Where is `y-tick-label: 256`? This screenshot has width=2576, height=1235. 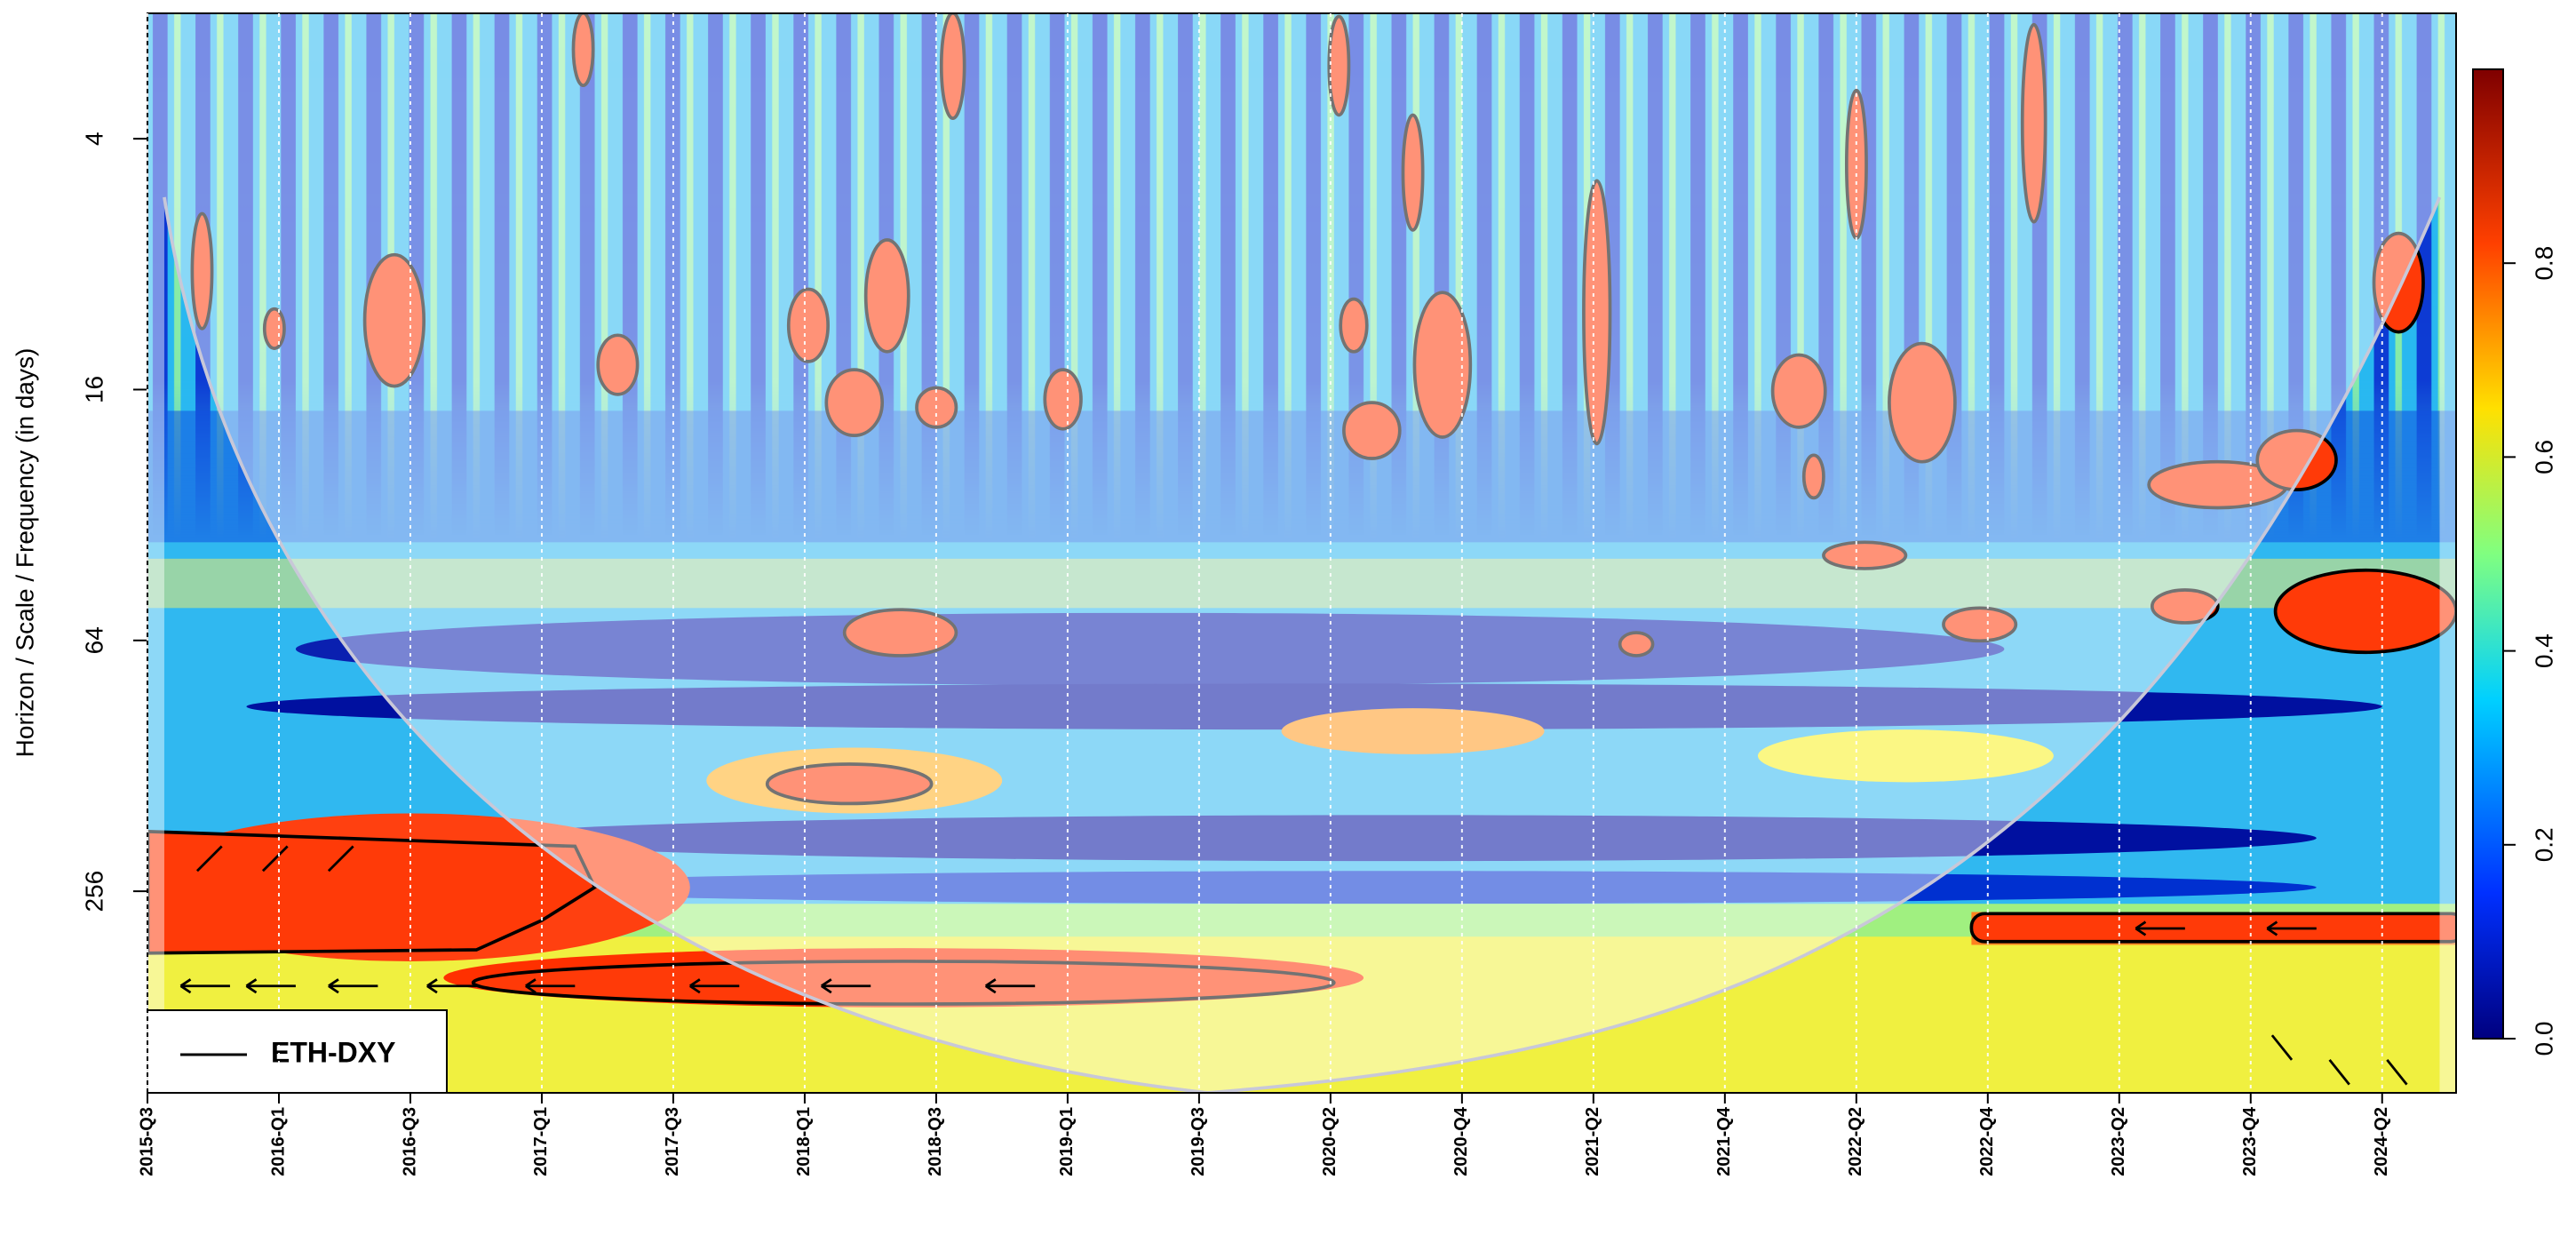 y-tick-label: 256 is located at coordinates (93, 891).